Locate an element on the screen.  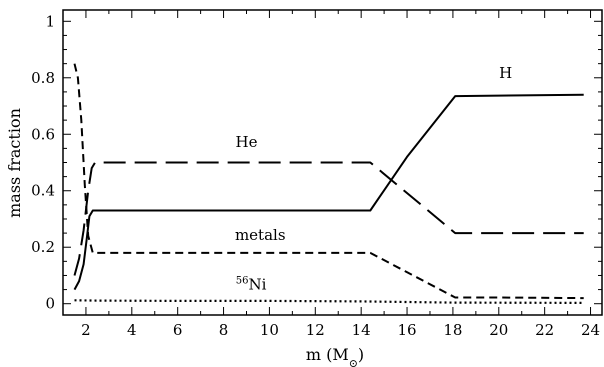
x-tick-label: 2 is located at coordinates (86, 330).